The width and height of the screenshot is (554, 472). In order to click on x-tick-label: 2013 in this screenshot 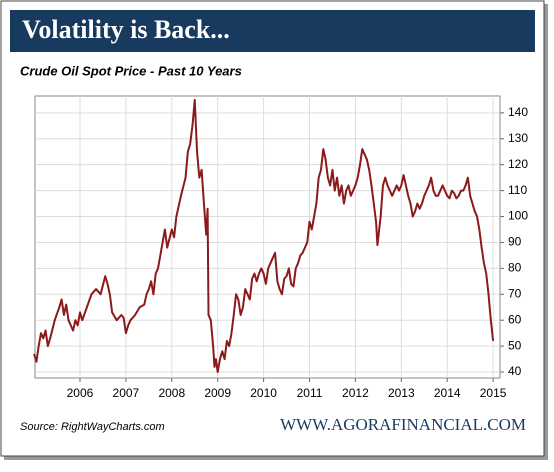, I will do `click(401, 393)`.